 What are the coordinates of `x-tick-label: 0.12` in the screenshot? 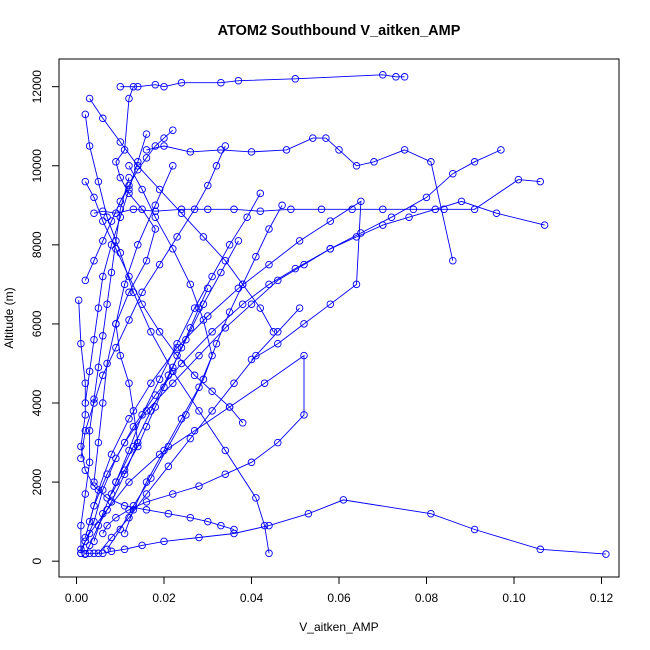 It's located at (602, 598).